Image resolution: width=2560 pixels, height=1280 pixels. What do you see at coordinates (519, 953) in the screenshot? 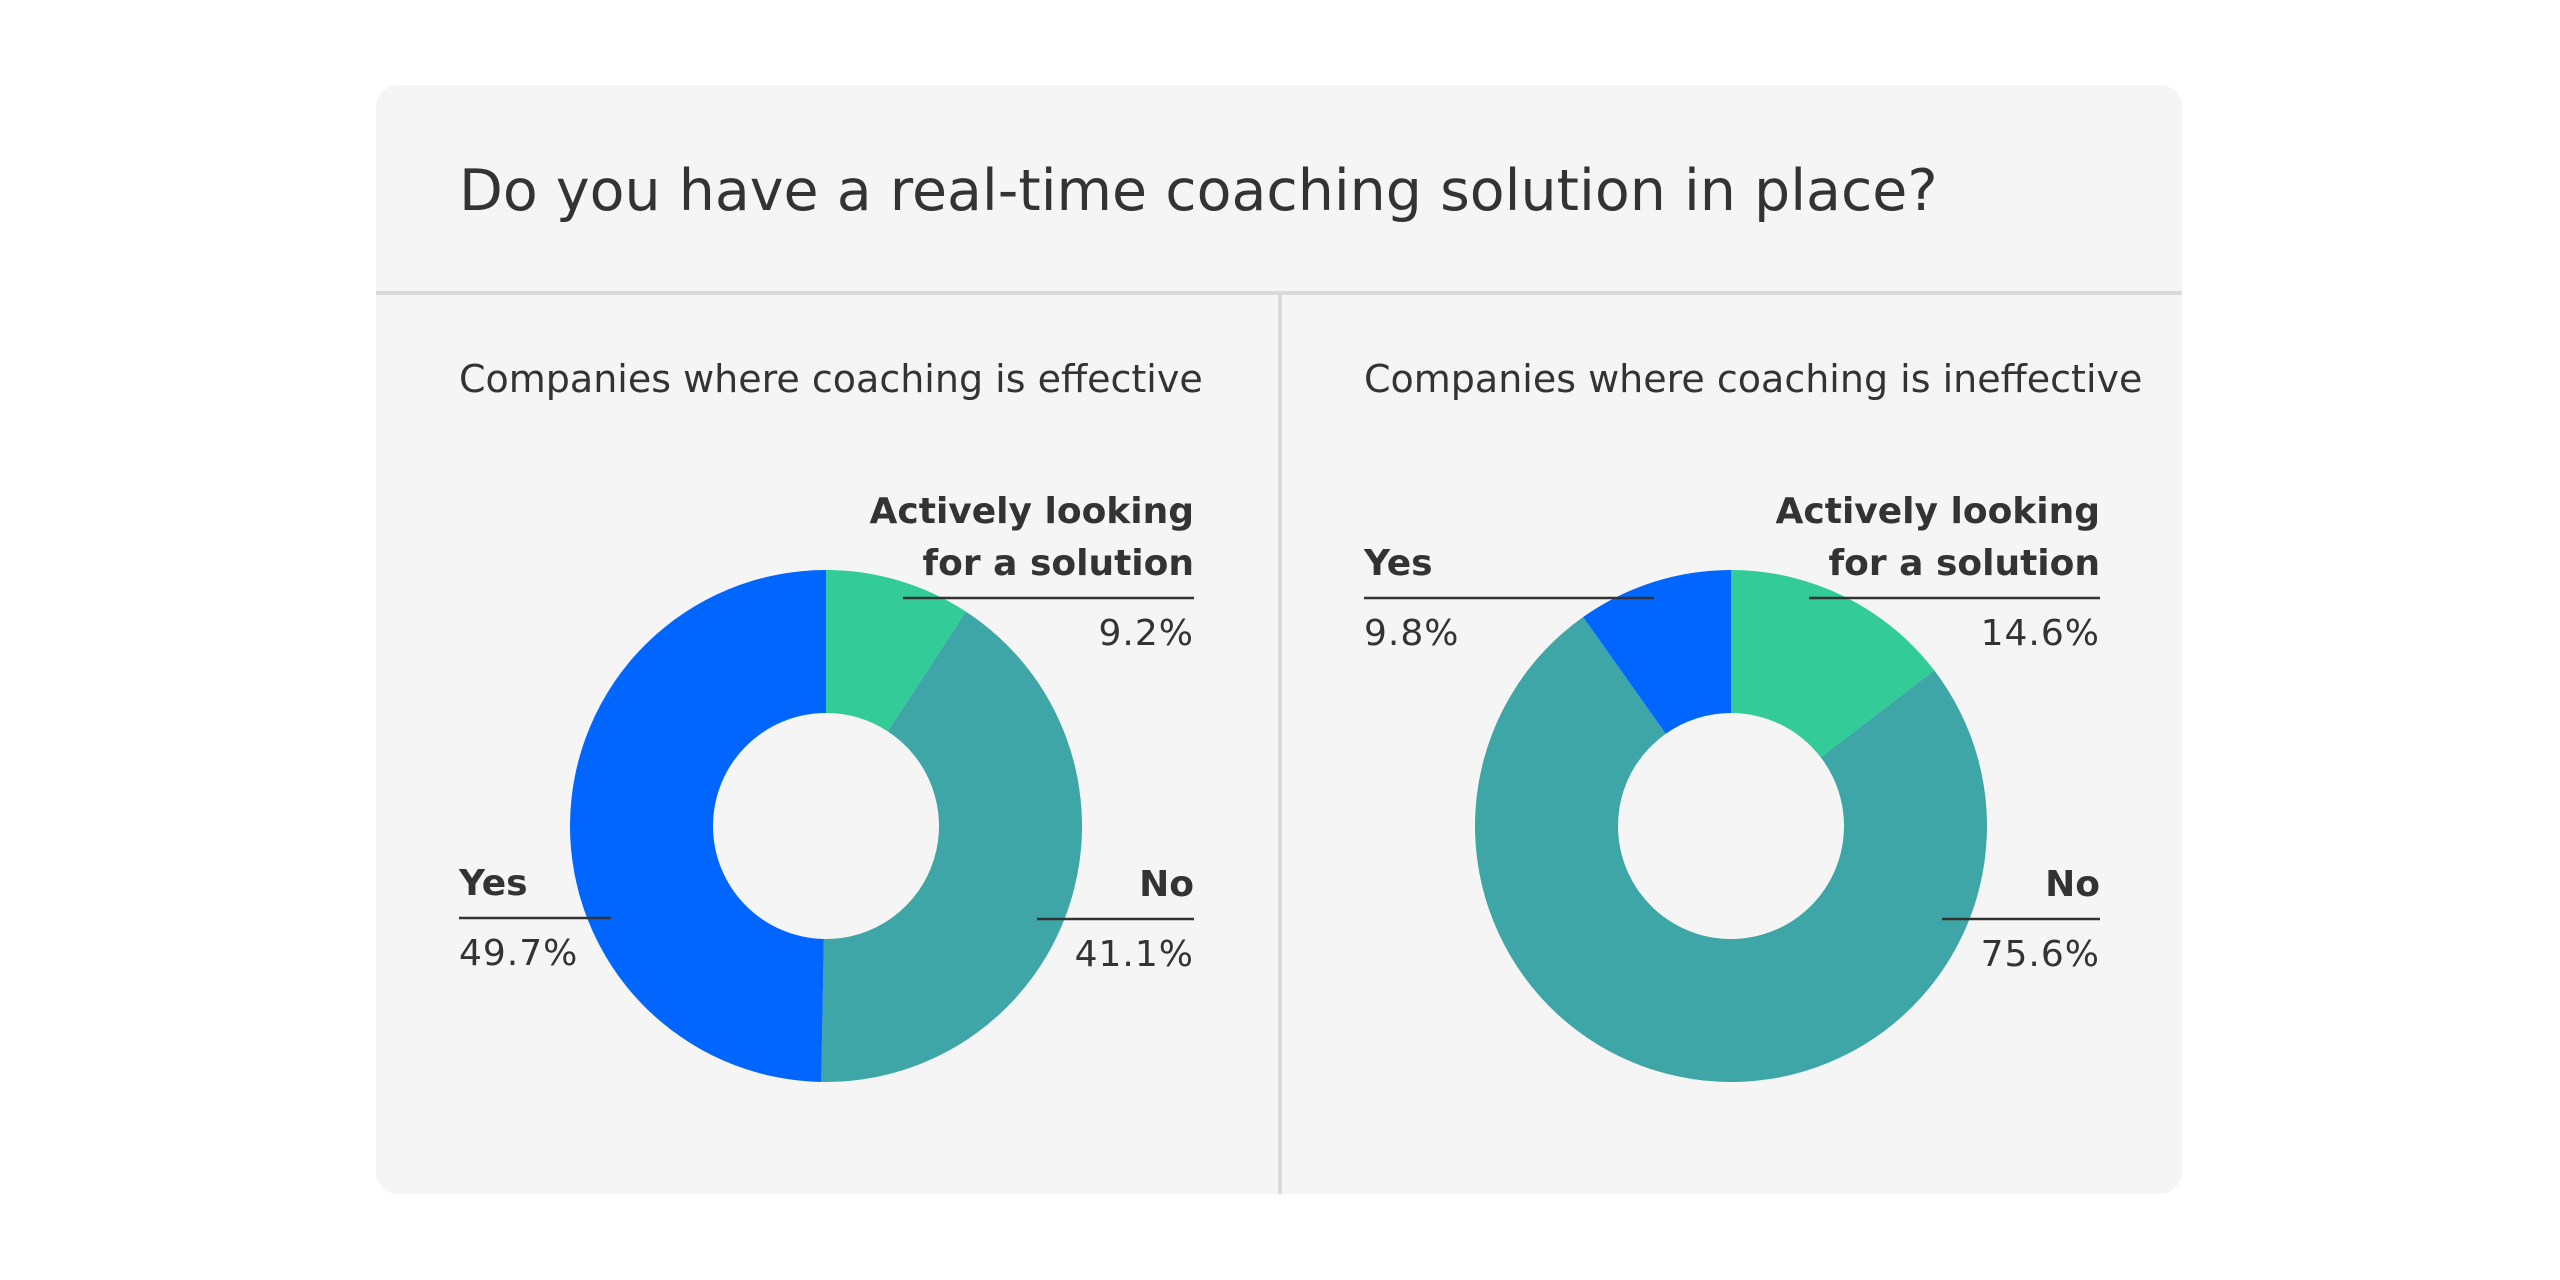
I see `value-label: 49.7%` at bounding box center [519, 953].